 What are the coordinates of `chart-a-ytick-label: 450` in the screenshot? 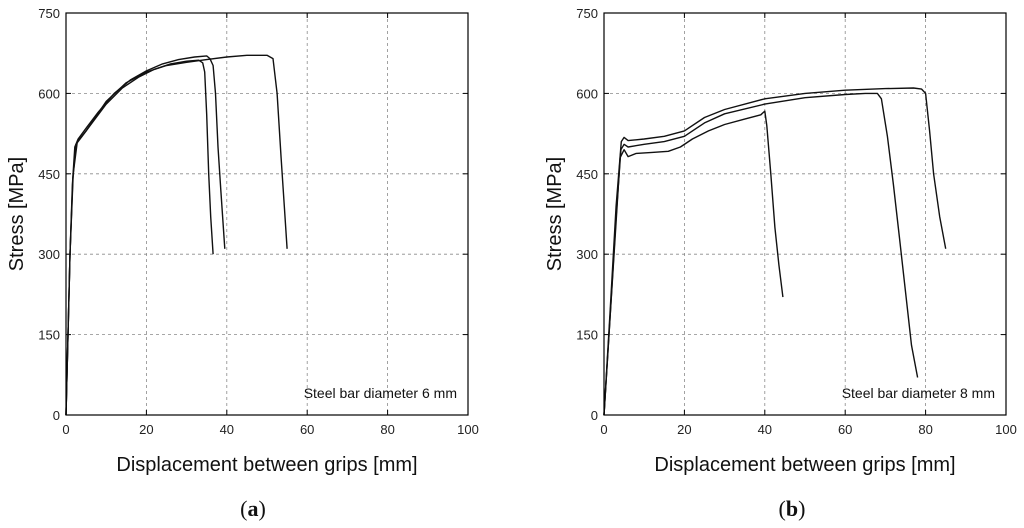 It's located at (49, 174).